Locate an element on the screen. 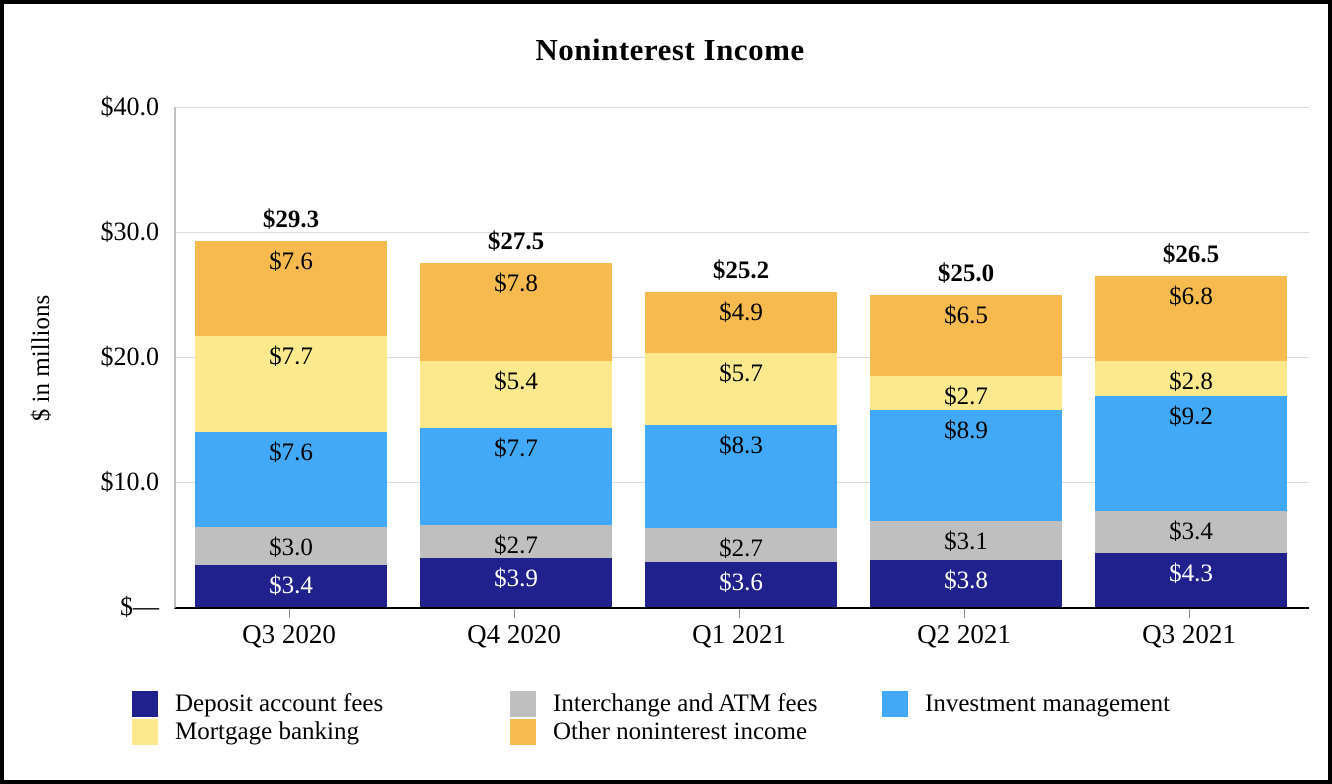  bar-total-label: $26.5 is located at coordinates (1191, 254).